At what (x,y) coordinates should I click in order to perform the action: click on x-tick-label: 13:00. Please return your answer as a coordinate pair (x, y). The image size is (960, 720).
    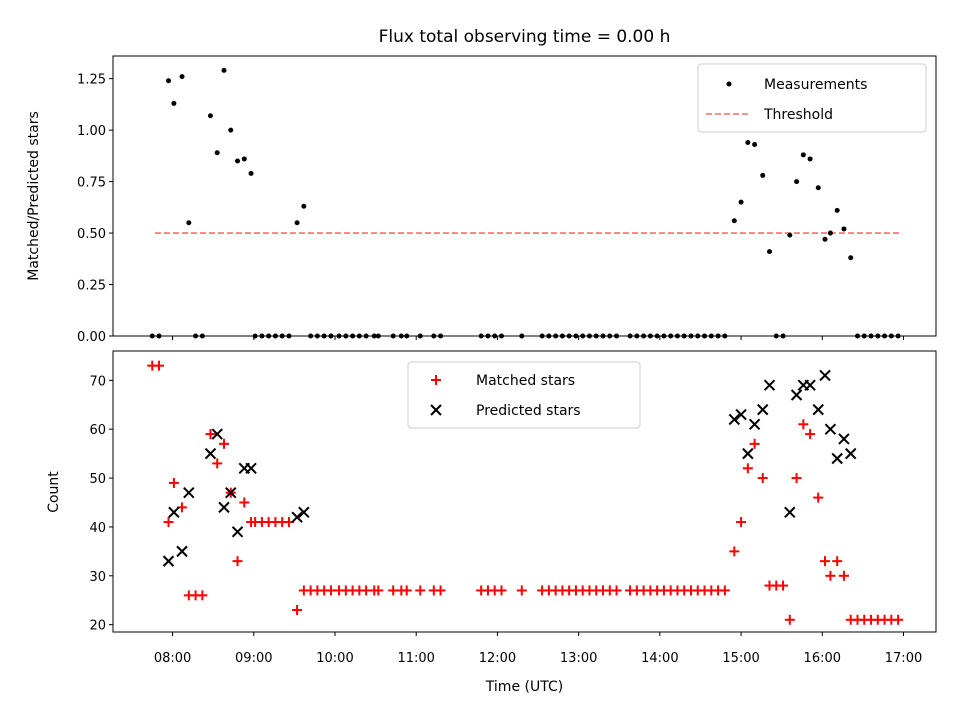
    Looking at the image, I should click on (578, 658).